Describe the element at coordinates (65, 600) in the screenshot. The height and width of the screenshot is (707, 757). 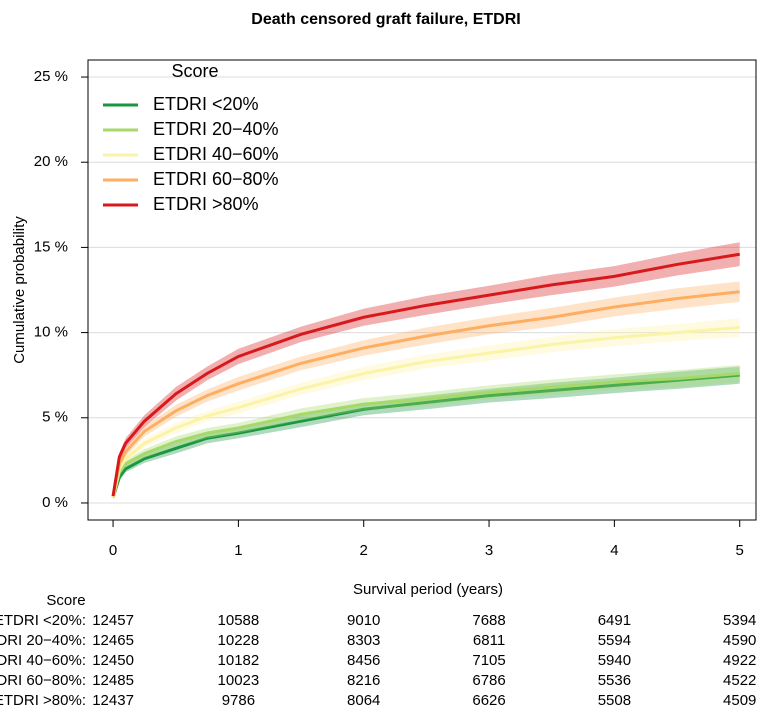
I see `risk-table-title: Score` at that location.